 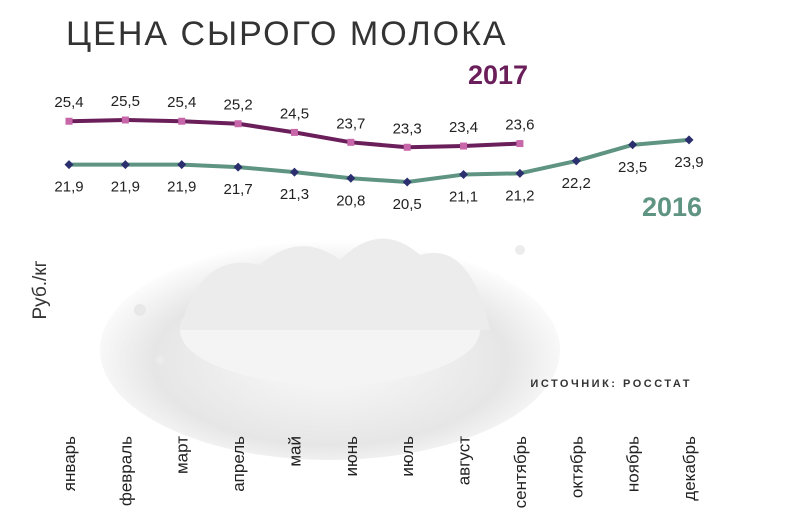 I want to click on data-label: 21,3, so click(x=294, y=194).